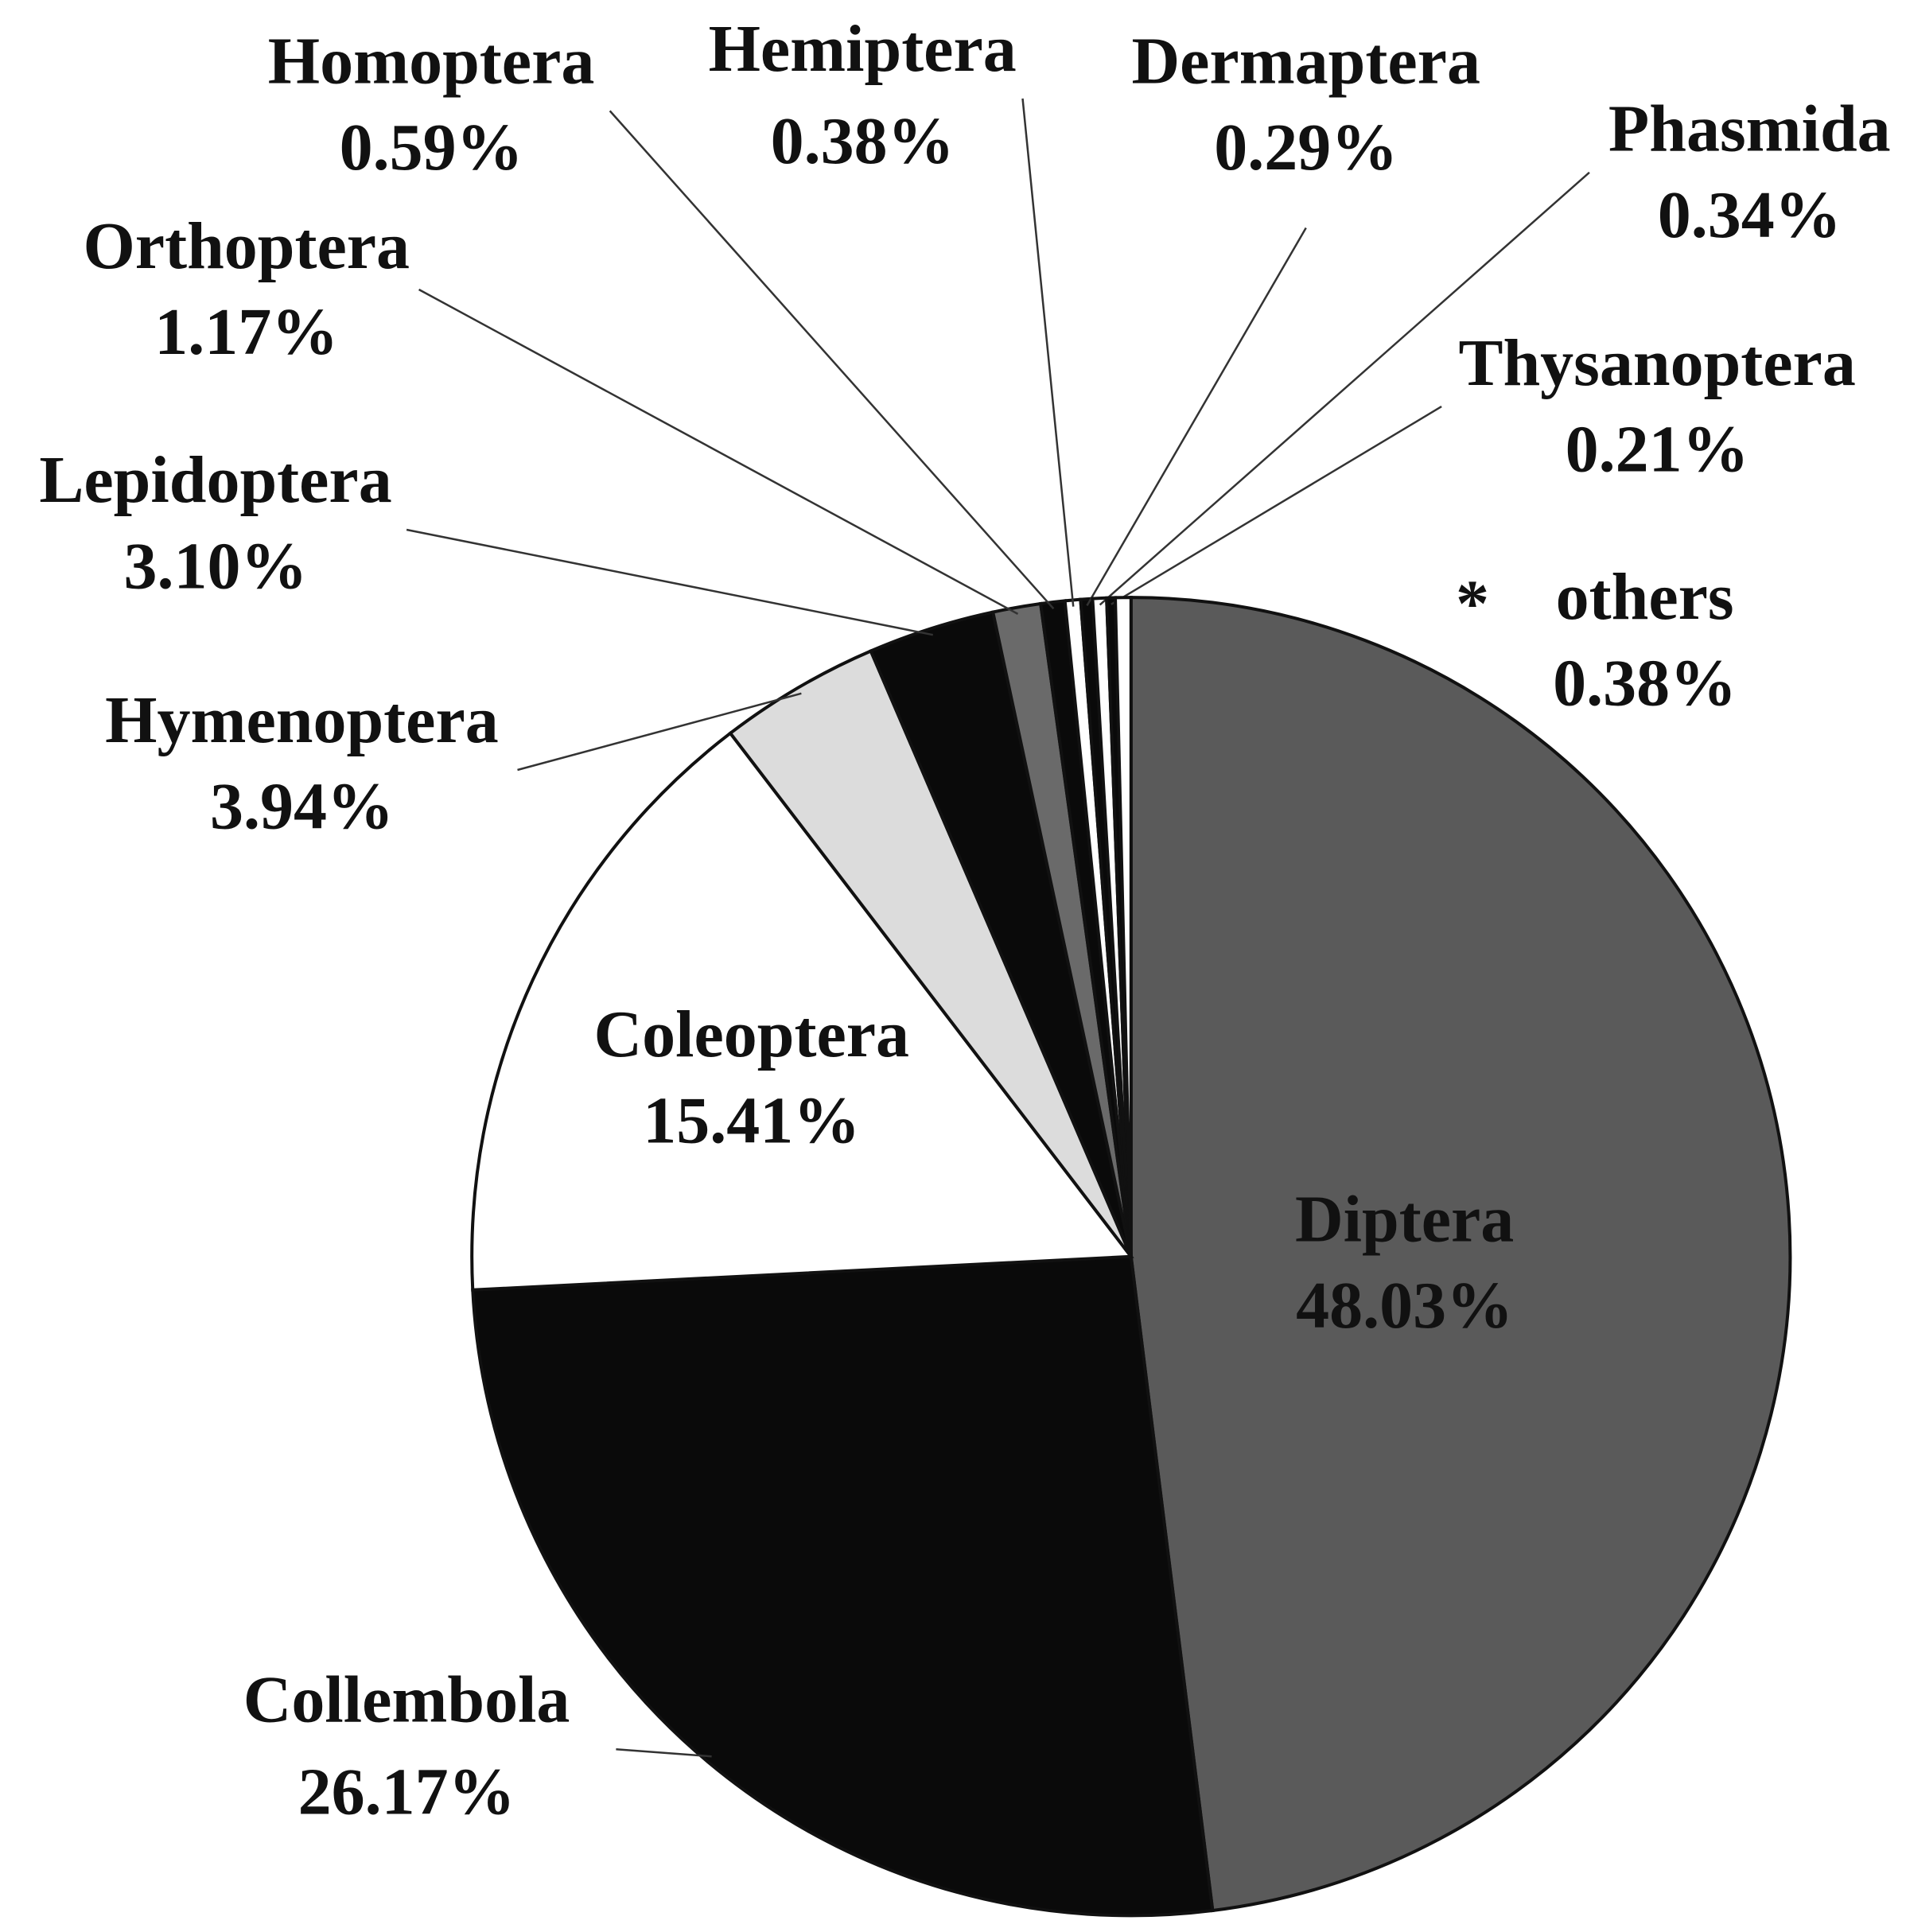  Describe the element at coordinates (1472, 603) in the screenshot. I see `annotation-asterisk: *` at that location.